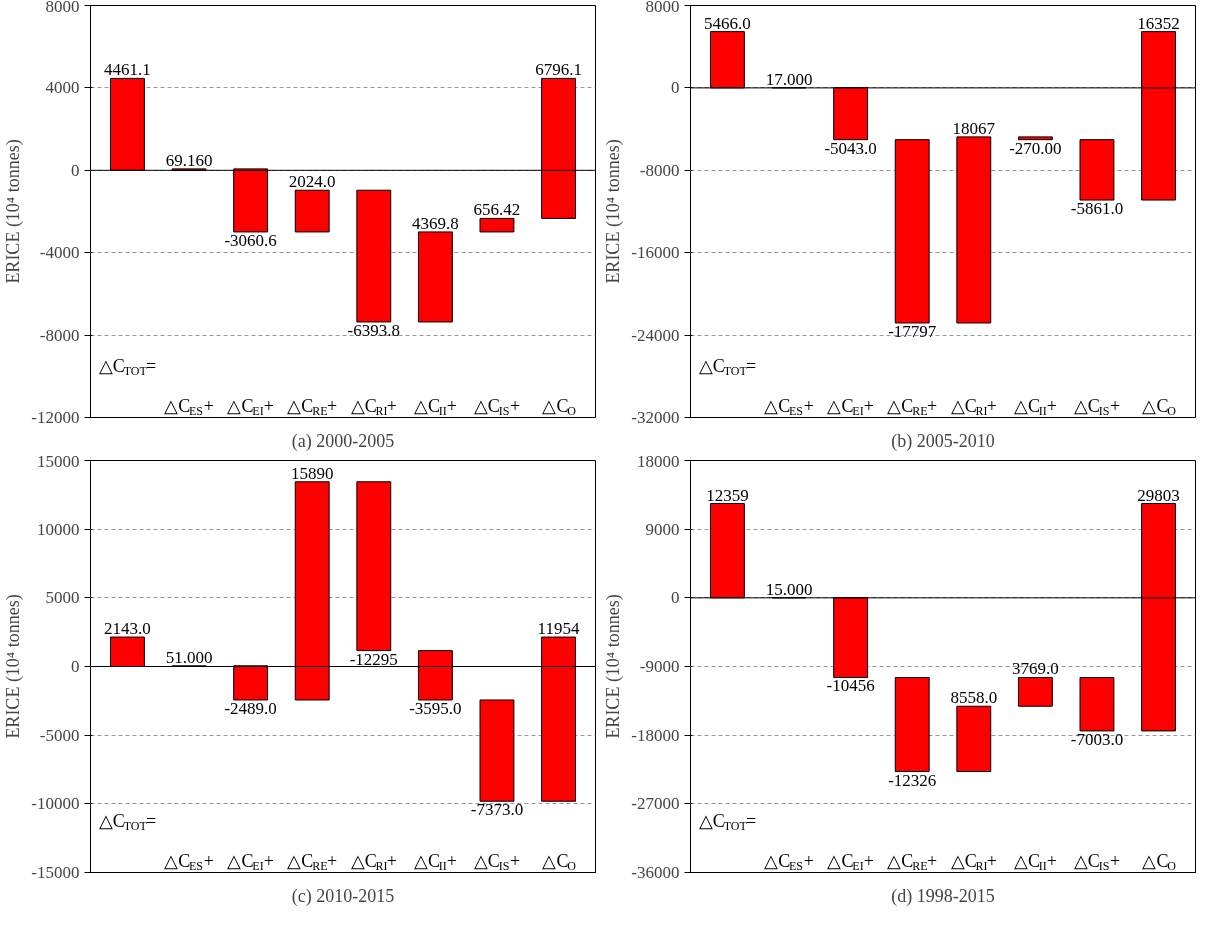 Image resolution: width=1226 pixels, height=943 pixels. What do you see at coordinates (1097, 209) in the screenshot?
I see `data-label: -5861.0` at bounding box center [1097, 209].